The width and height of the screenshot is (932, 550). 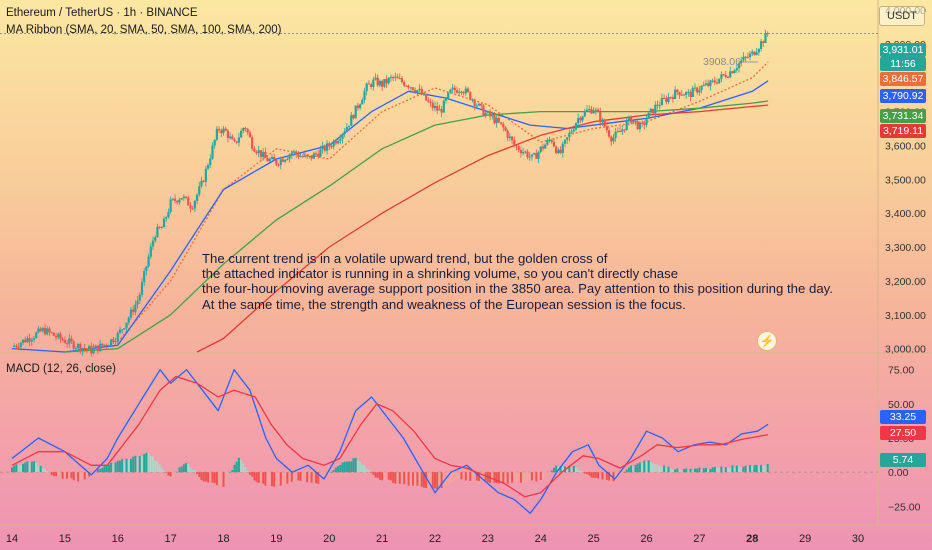 I want to click on symbol-title: Ethereum / TetherUS · 1h · BINANCE, so click(x=102, y=13).